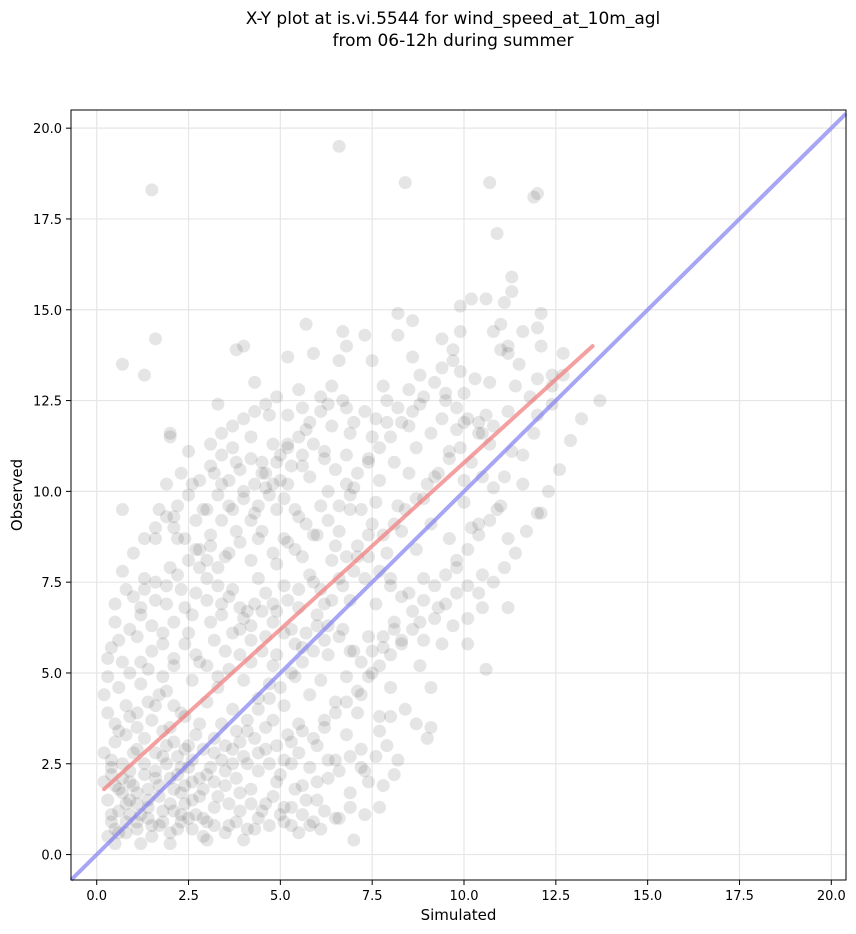  I want to click on y-tick-label: 20.0, so click(47, 129).